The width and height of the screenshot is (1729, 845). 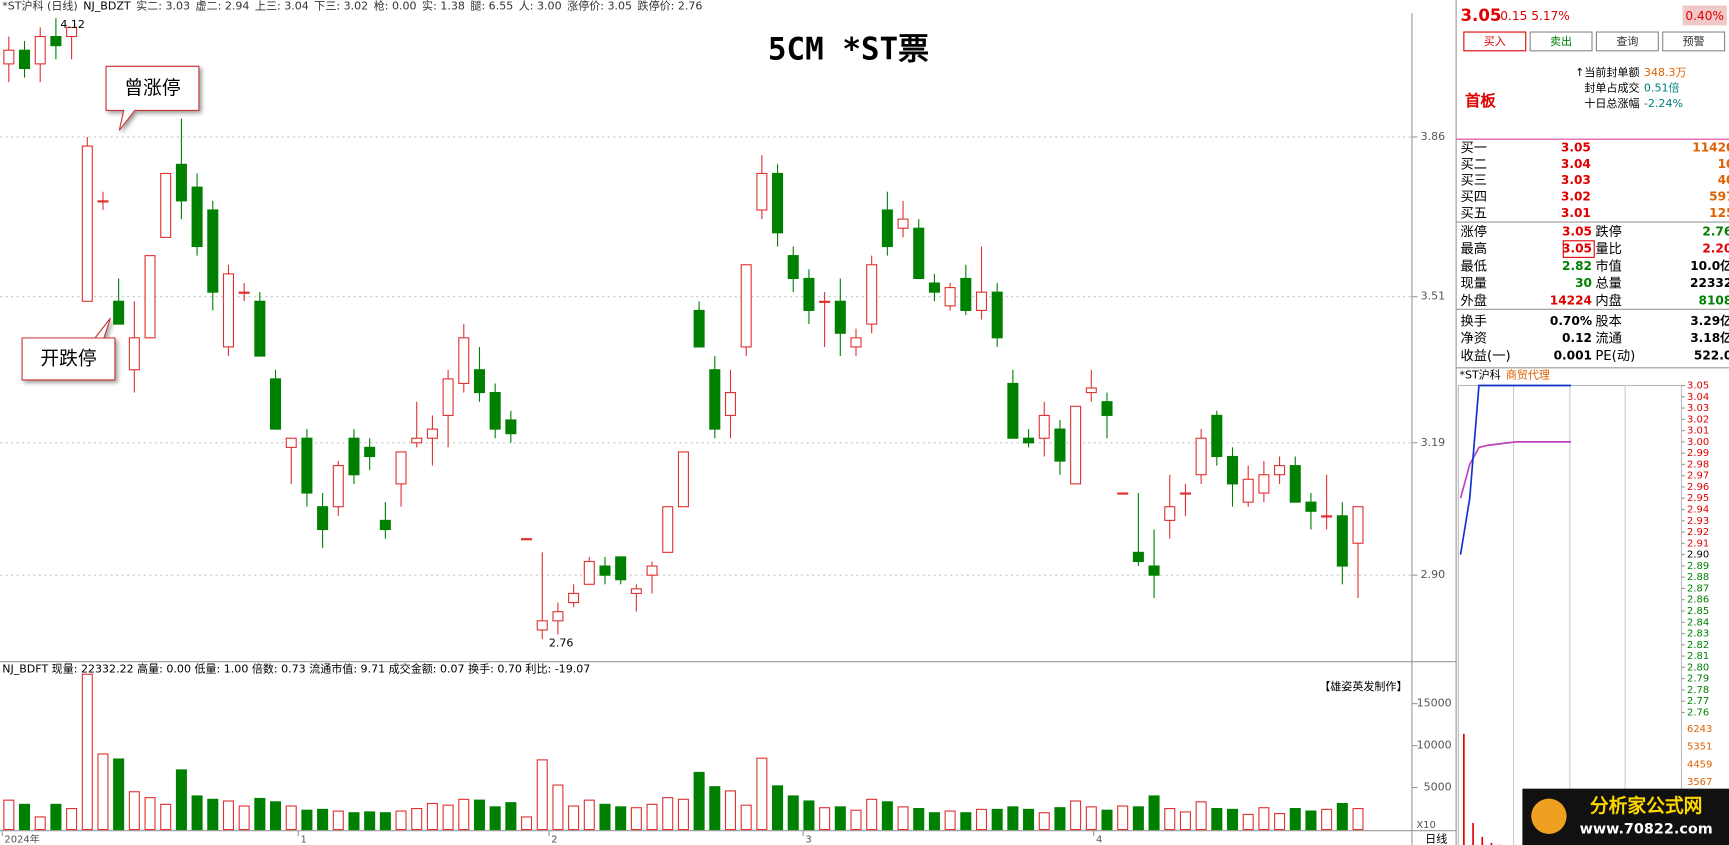 What do you see at coordinates (1474, 266) in the screenshot?
I see `stat-label: 最低` at bounding box center [1474, 266].